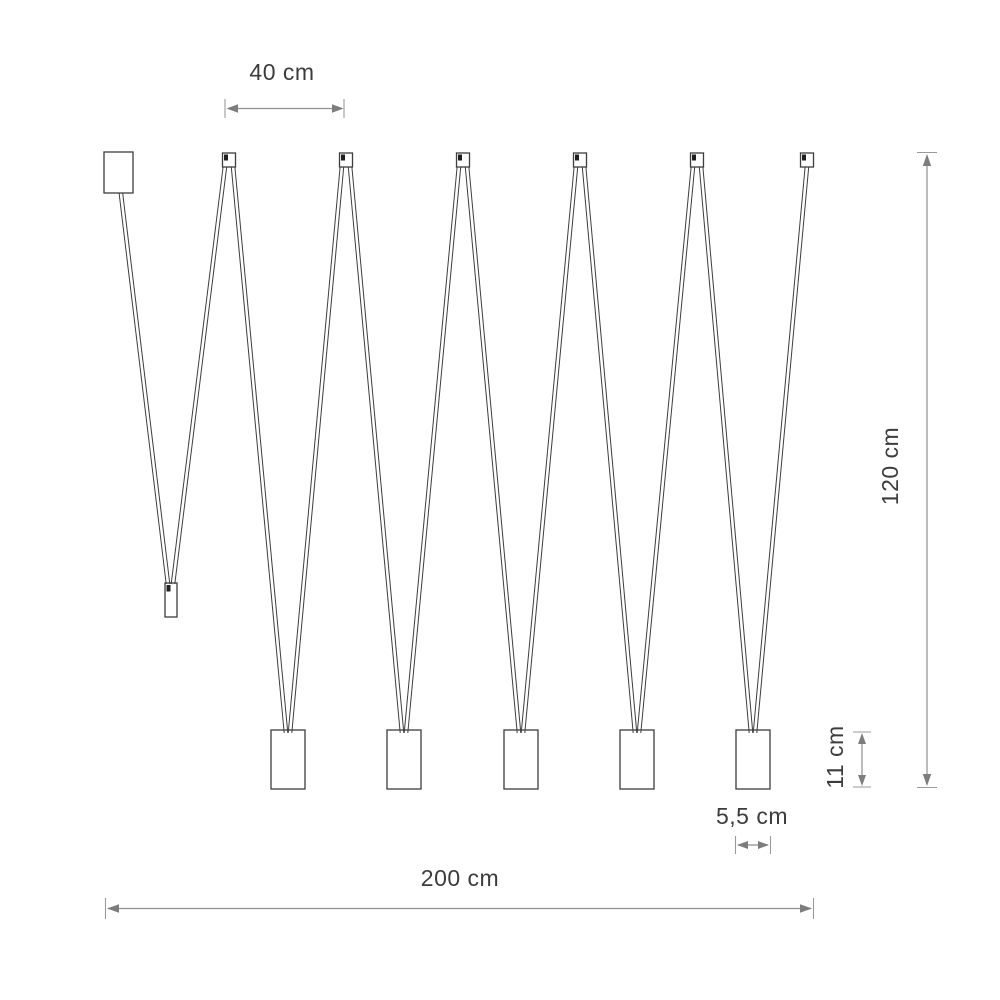  What do you see at coordinates (890, 466) in the screenshot?
I see `dimension-label-120cm: 120 cm` at bounding box center [890, 466].